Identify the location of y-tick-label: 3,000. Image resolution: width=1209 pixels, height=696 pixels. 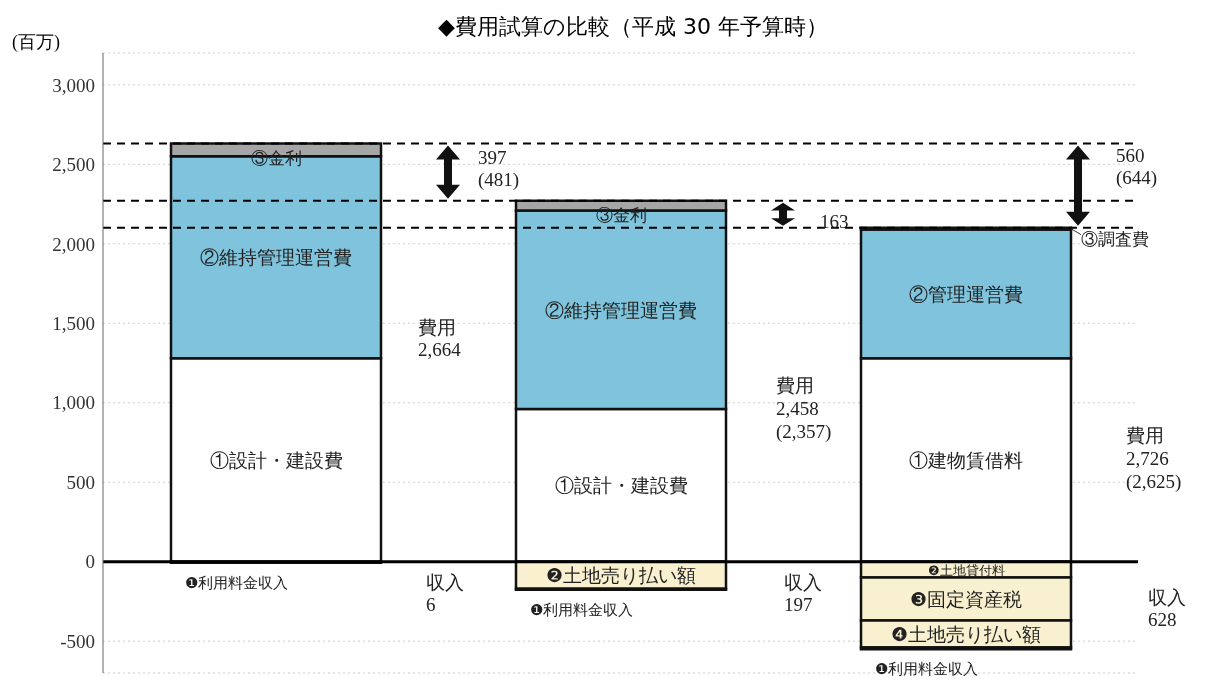
(73, 85).